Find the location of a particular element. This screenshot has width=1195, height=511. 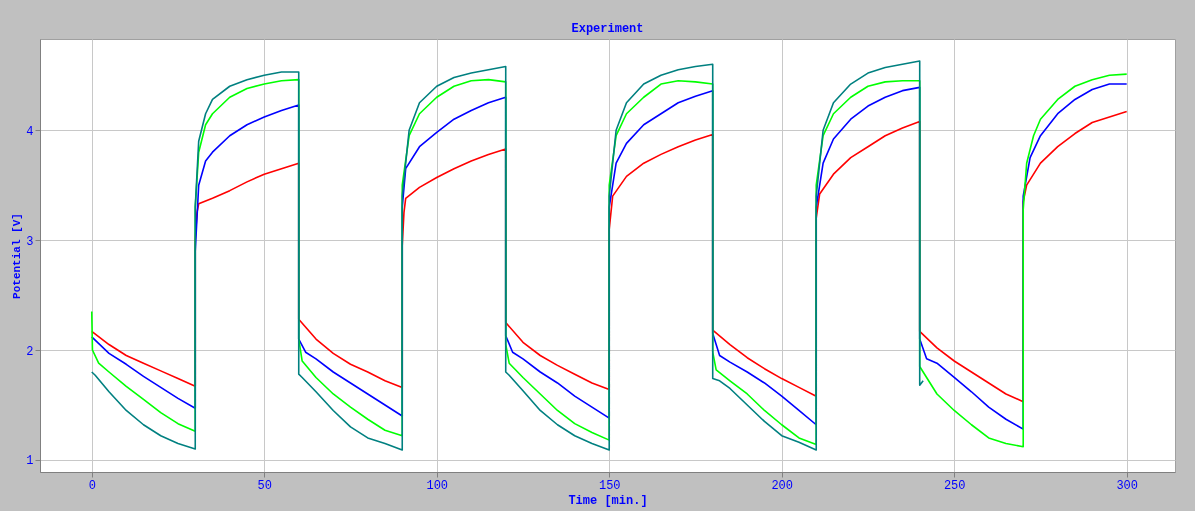

y-tick-label: 2 is located at coordinates (30, 351).